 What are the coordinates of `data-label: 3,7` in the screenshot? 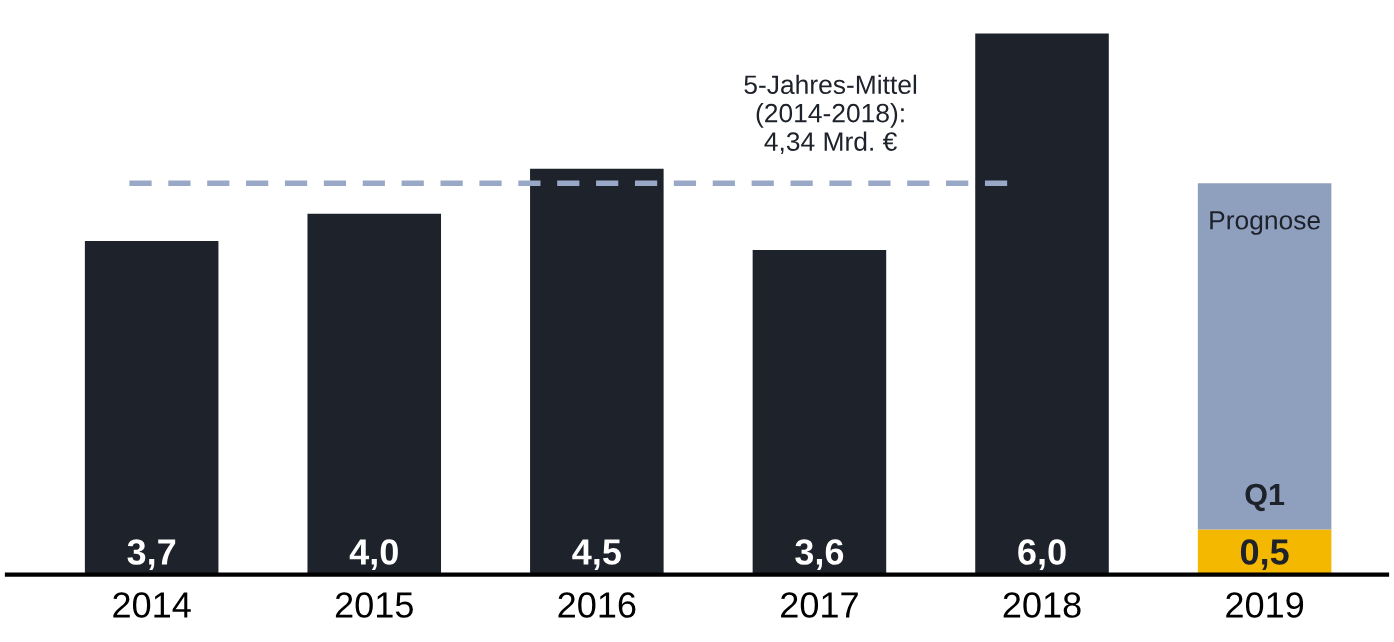 It's located at (151, 554).